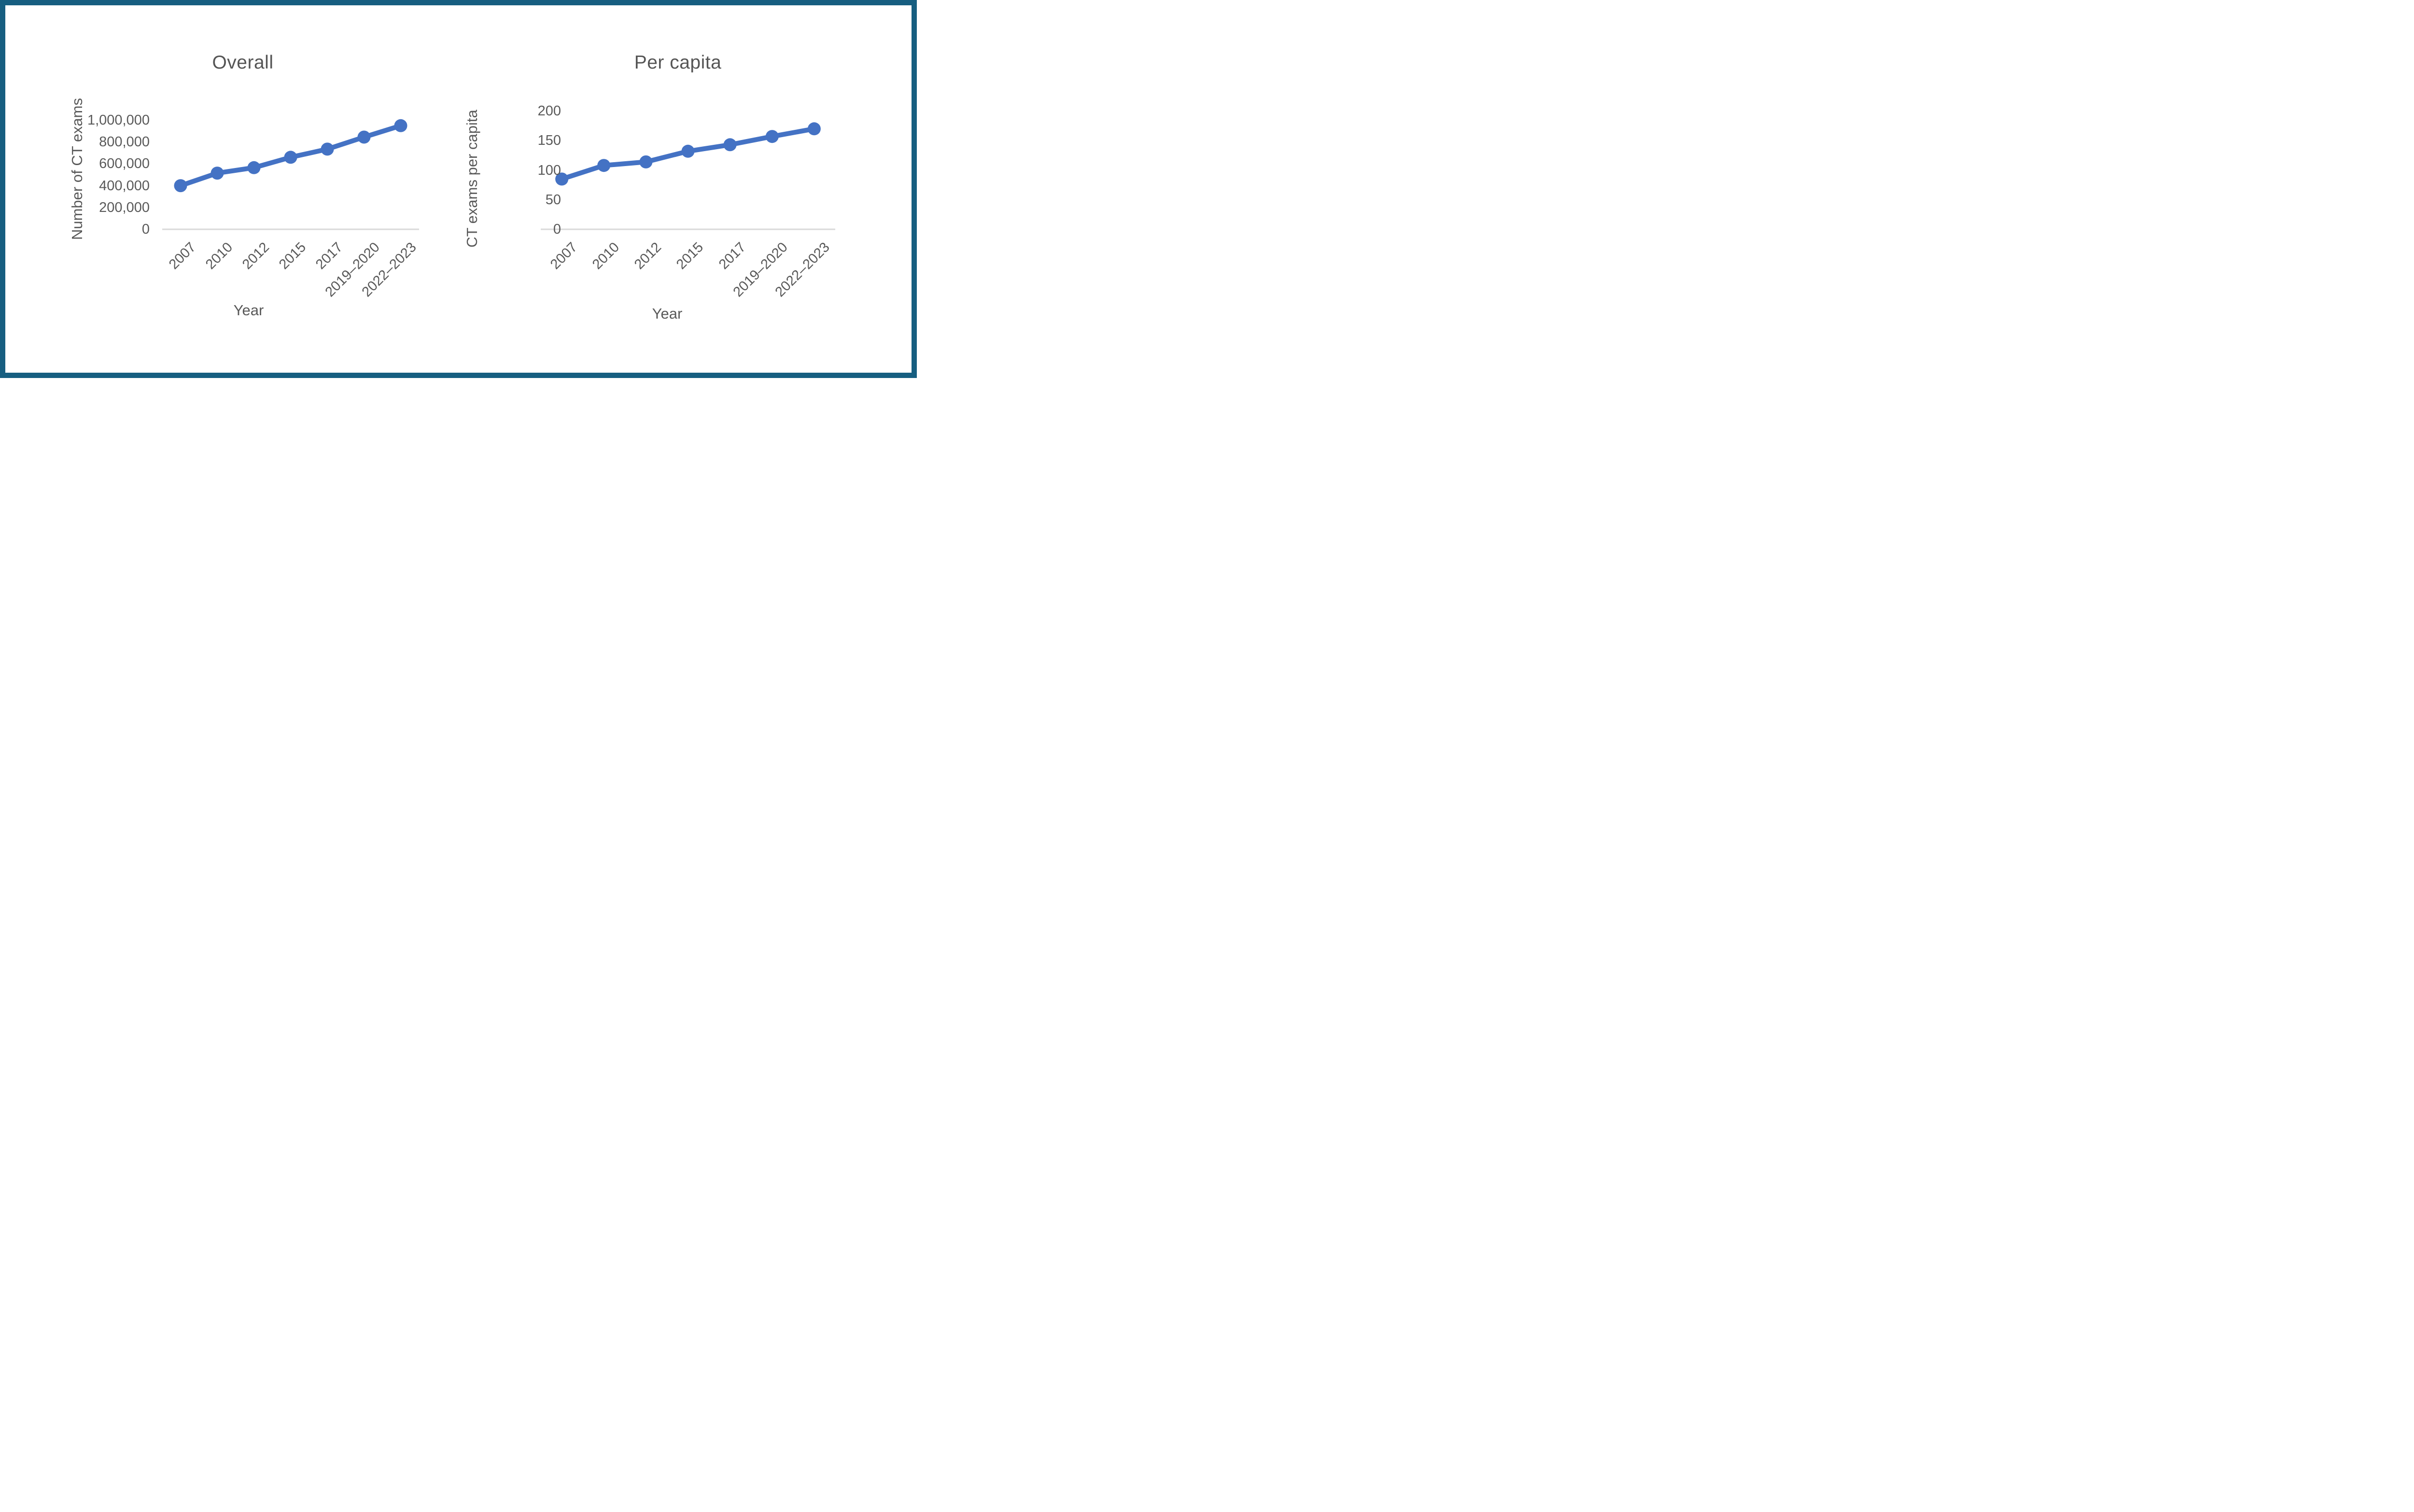  What do you see at coordinates (124, 207) in the screenshot?
I see `y-tick-label-overall: 200,000` at bounding box center [124, 207].